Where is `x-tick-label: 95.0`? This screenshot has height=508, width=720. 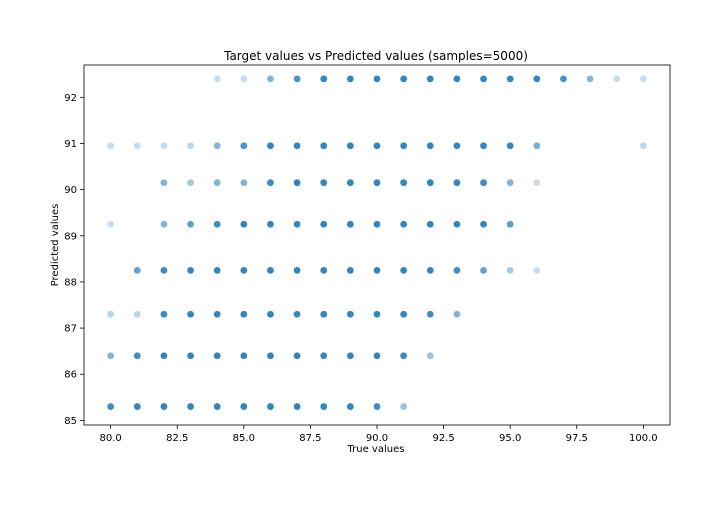 x-tick-label: 95.0 is located at coordinates (510, 438).